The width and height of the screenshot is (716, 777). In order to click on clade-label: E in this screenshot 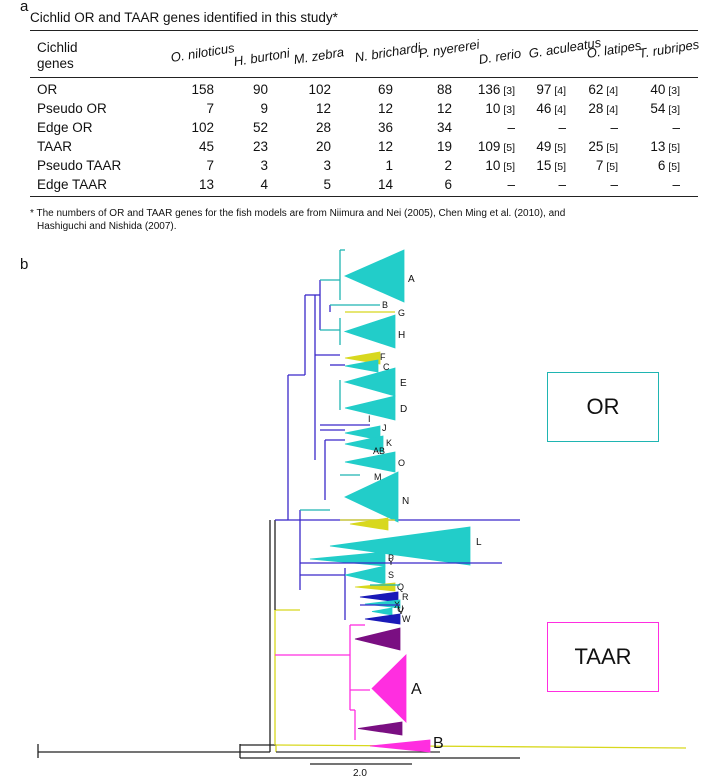, I will do `click(403, 383)`.